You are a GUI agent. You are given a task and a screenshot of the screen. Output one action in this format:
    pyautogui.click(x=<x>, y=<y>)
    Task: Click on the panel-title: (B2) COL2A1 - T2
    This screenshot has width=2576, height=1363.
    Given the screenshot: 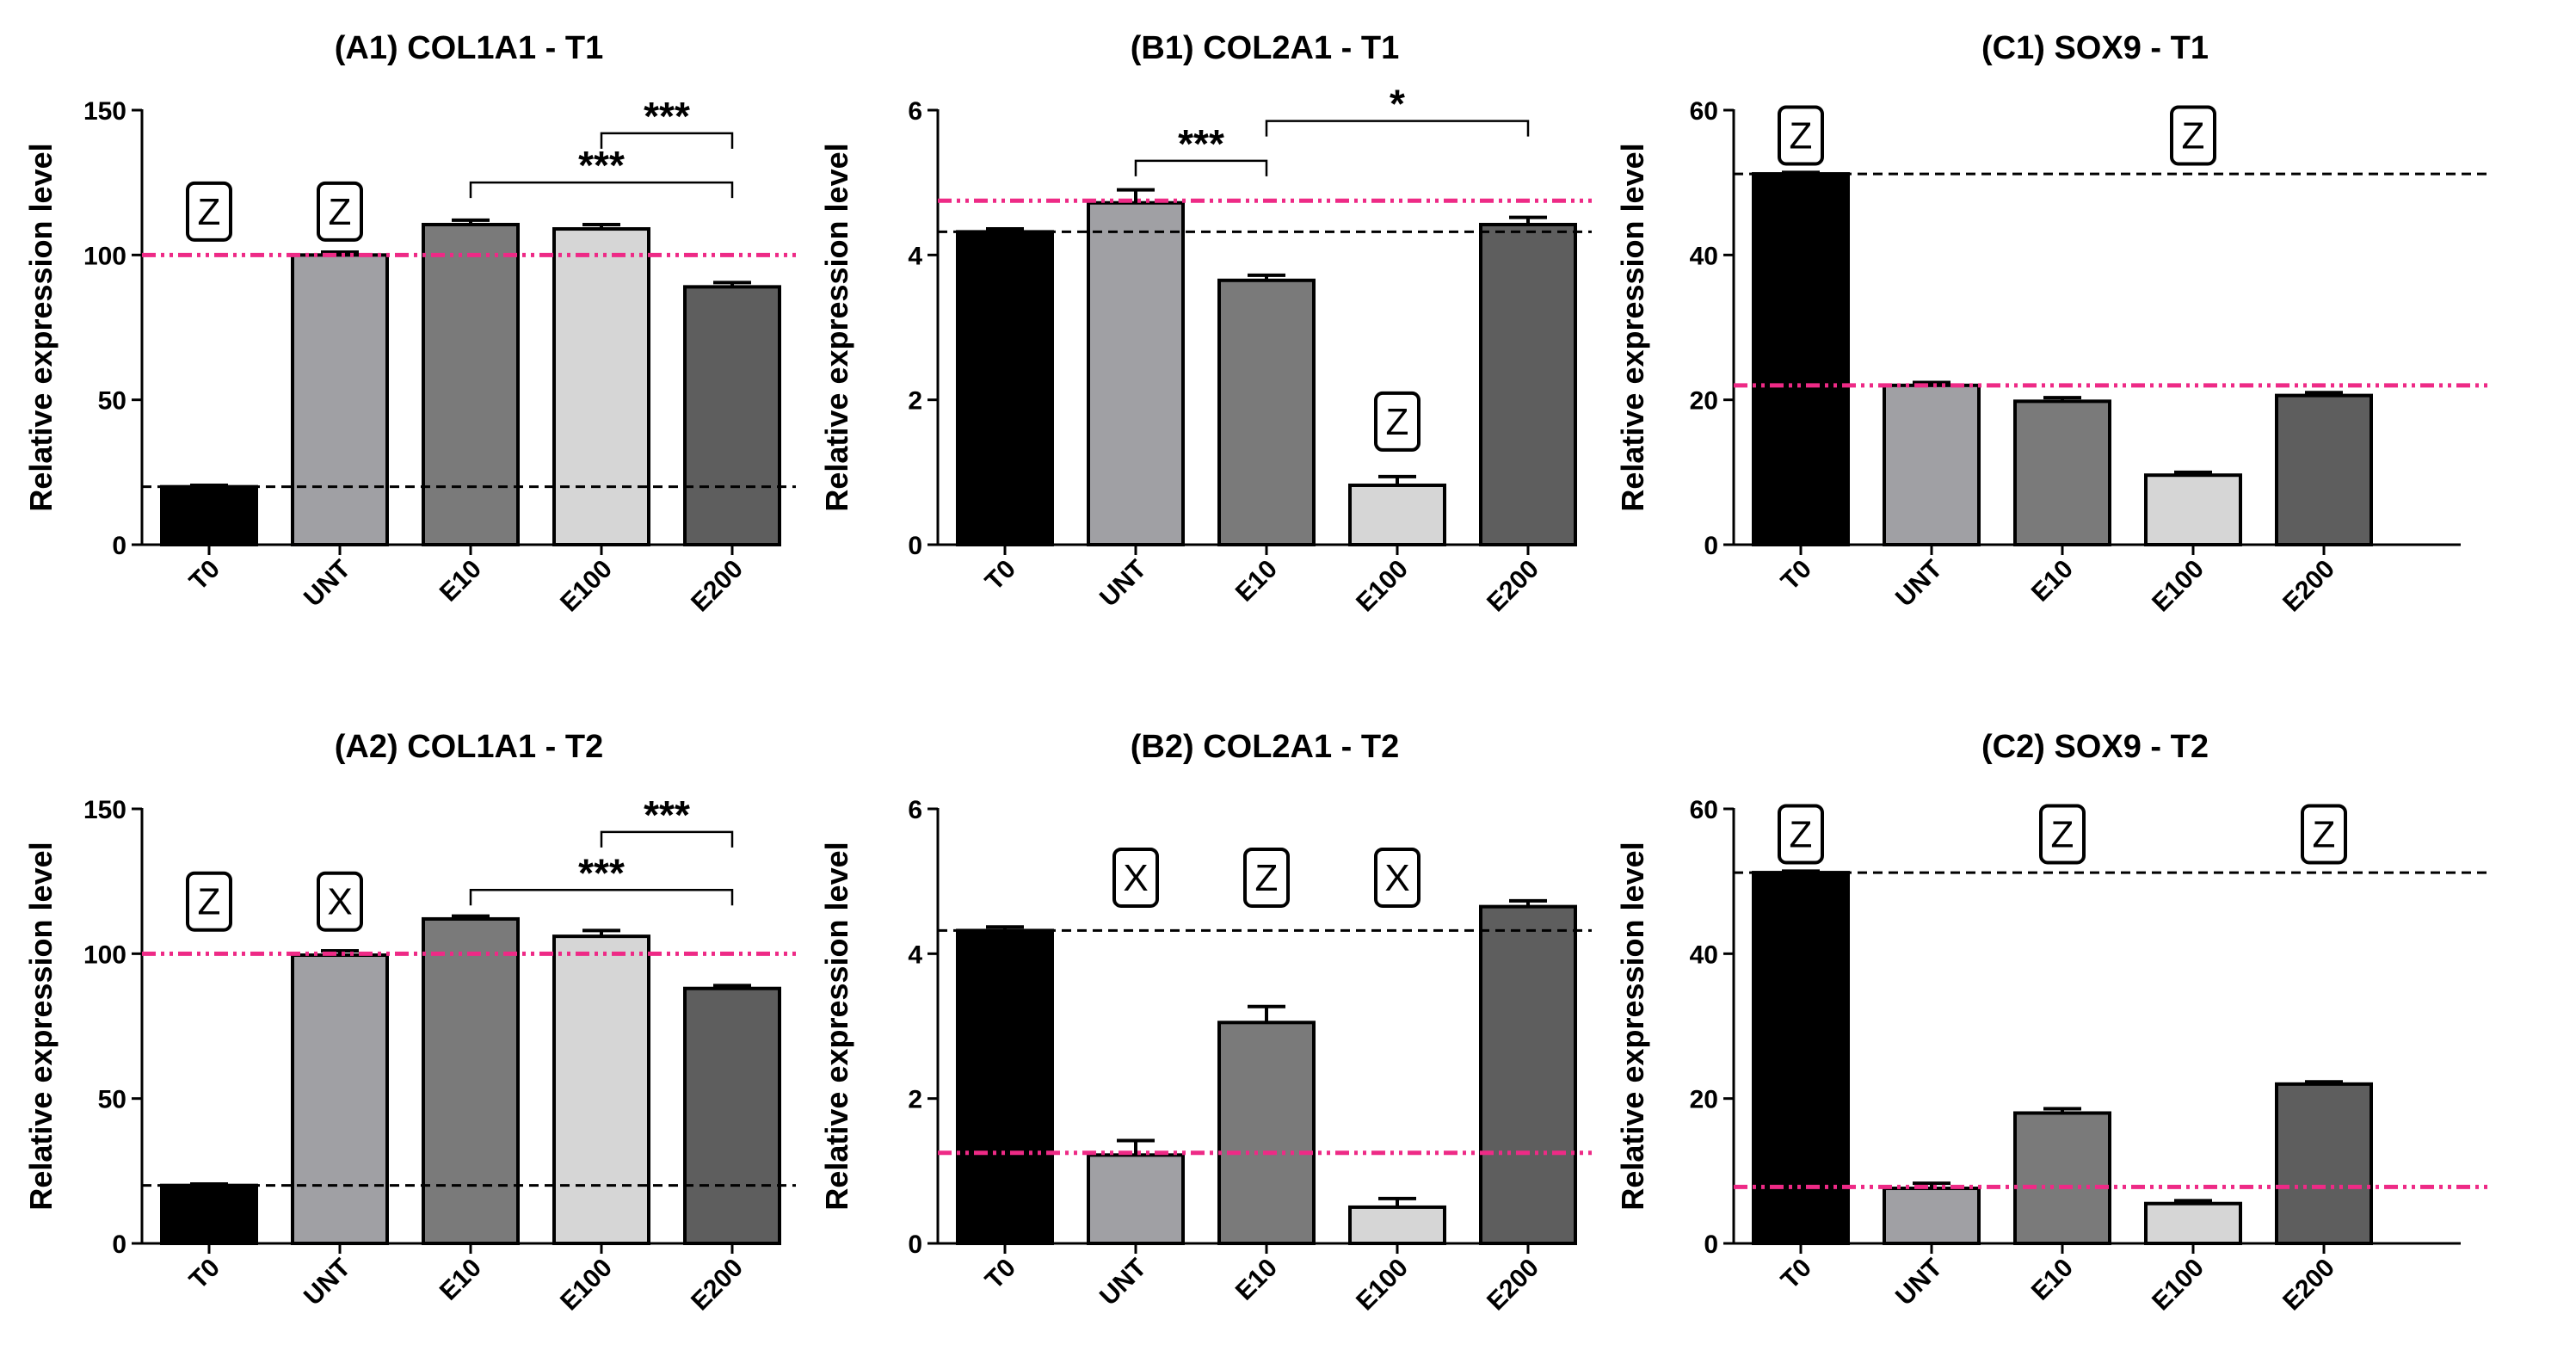 What is the action you would take?
    pyautogui.click(x=1265, y=747)
    